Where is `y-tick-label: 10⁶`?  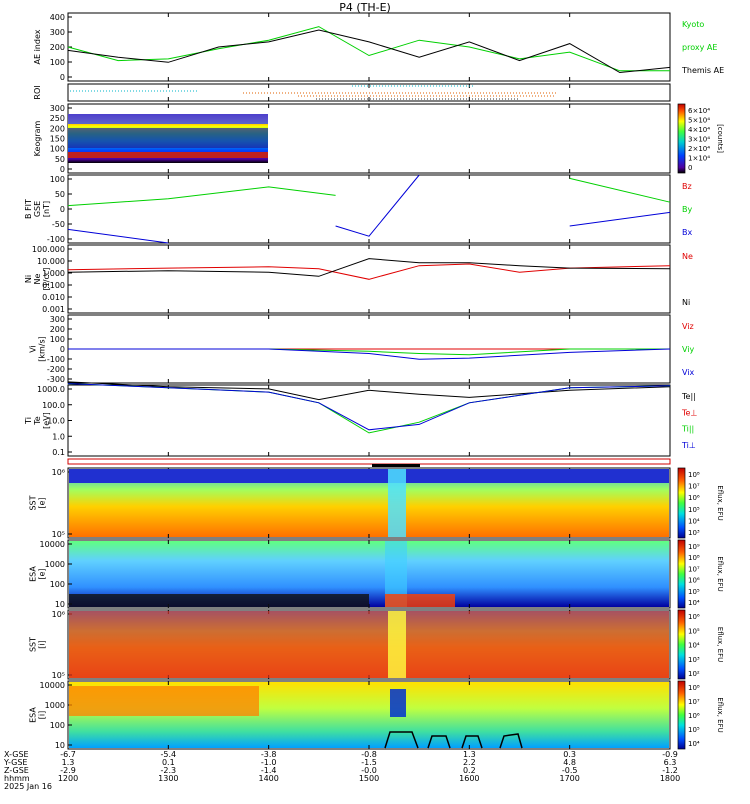
y-tick-label: 10⁶ is located at coordinates (58, 614).